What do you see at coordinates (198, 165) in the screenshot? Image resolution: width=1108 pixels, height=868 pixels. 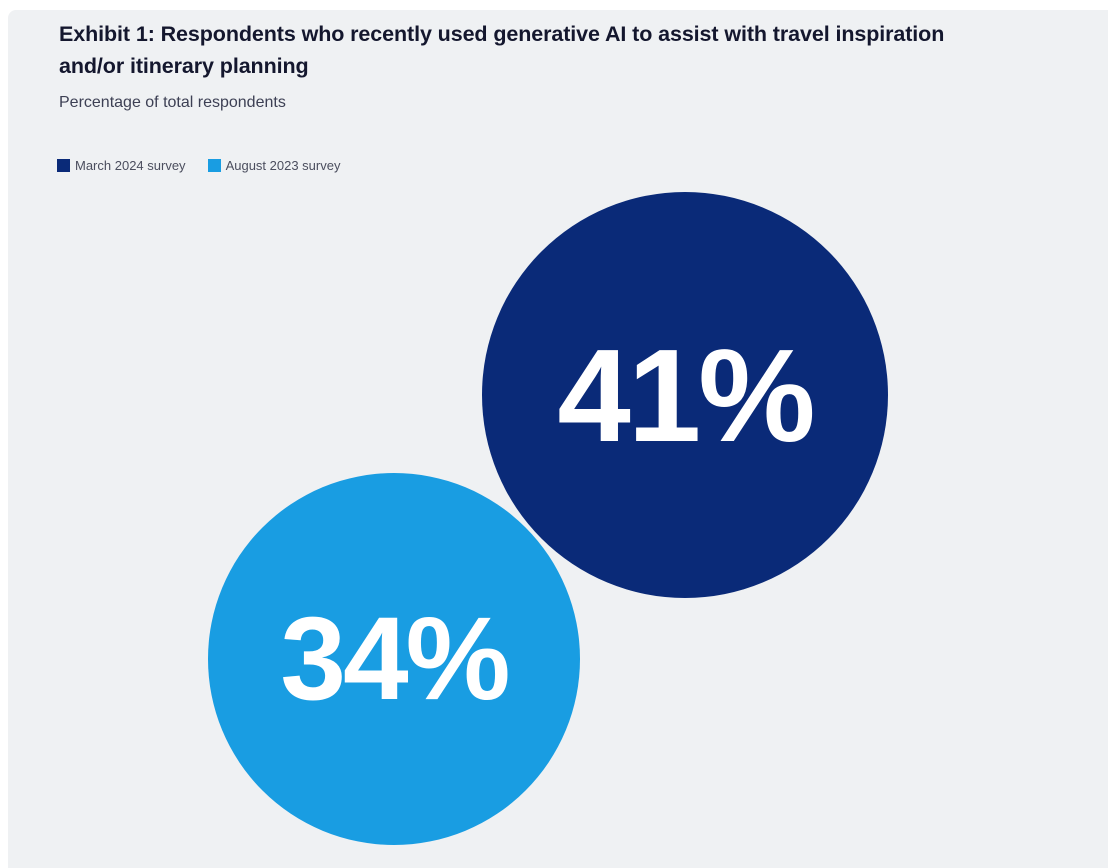 I see `chart-legend: March 2024 survey August 2023 survey` at bounding box center [198, 165].